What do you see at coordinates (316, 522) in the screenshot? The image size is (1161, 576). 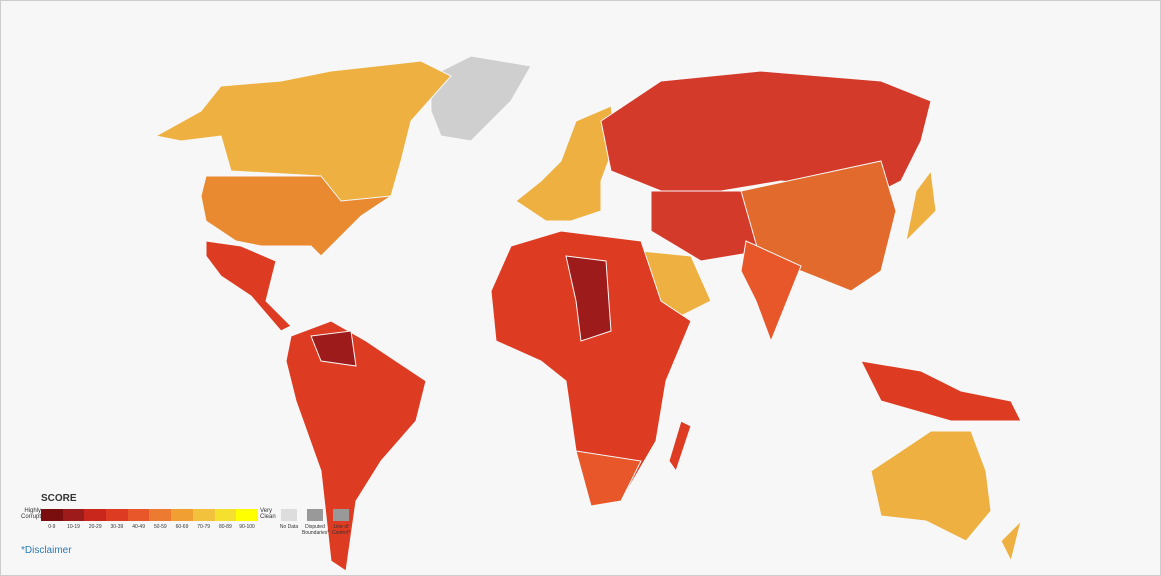 I see `legend-extra: Disputed Boundaries*` at bounding box center [316, 522].